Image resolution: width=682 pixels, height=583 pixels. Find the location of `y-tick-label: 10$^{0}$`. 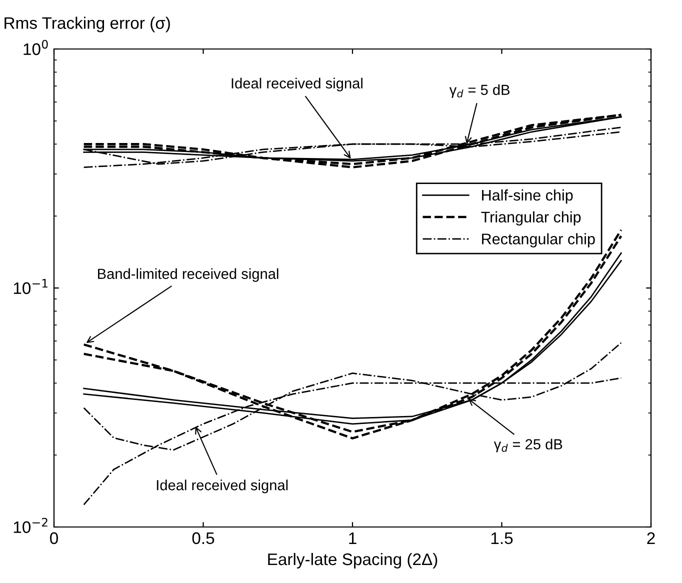

y-tick-label: 10$^{0}$ is located at coordinates (36, 48).